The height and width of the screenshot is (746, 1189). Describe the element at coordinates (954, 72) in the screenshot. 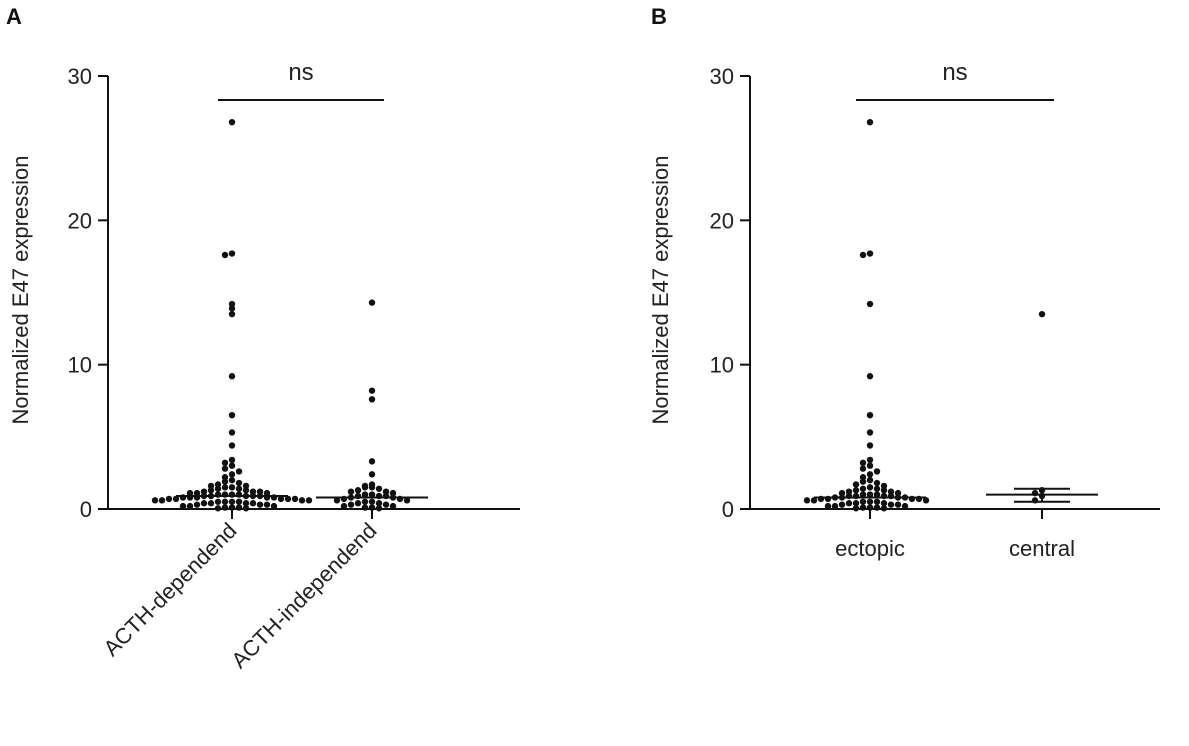

I see `significance-label: ns` at that location.